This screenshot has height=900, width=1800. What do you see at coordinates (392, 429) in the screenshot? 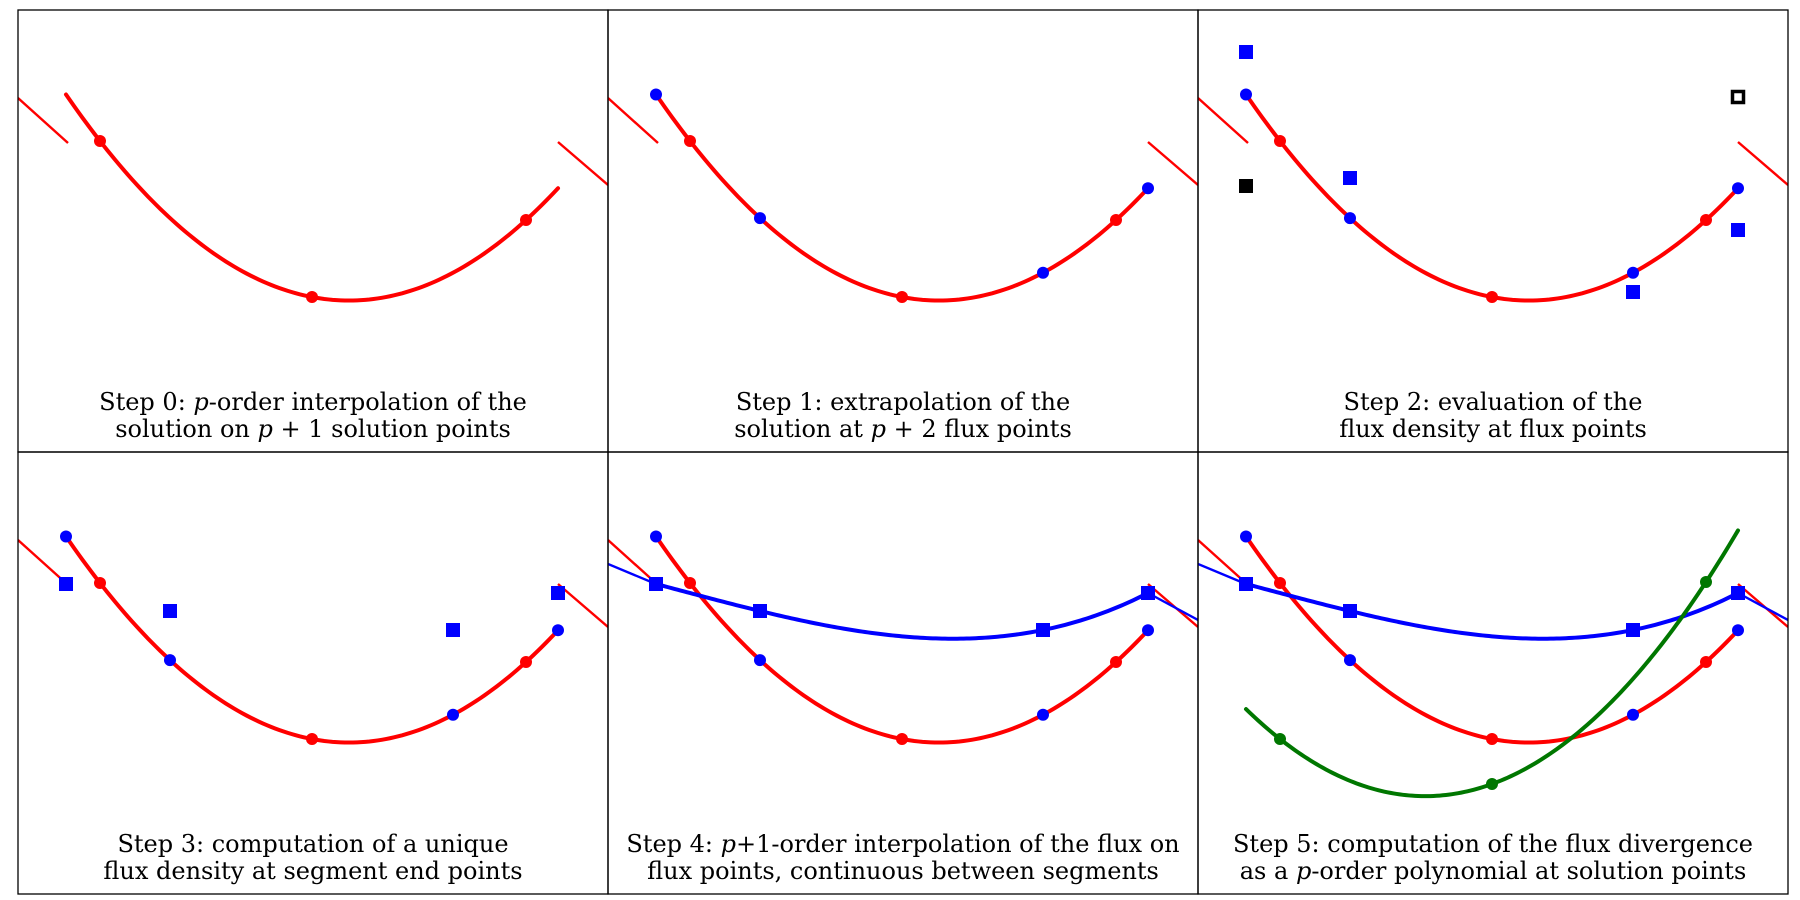
I see `caption-segment: + 1 solution points` at bounding box center [392, 429].